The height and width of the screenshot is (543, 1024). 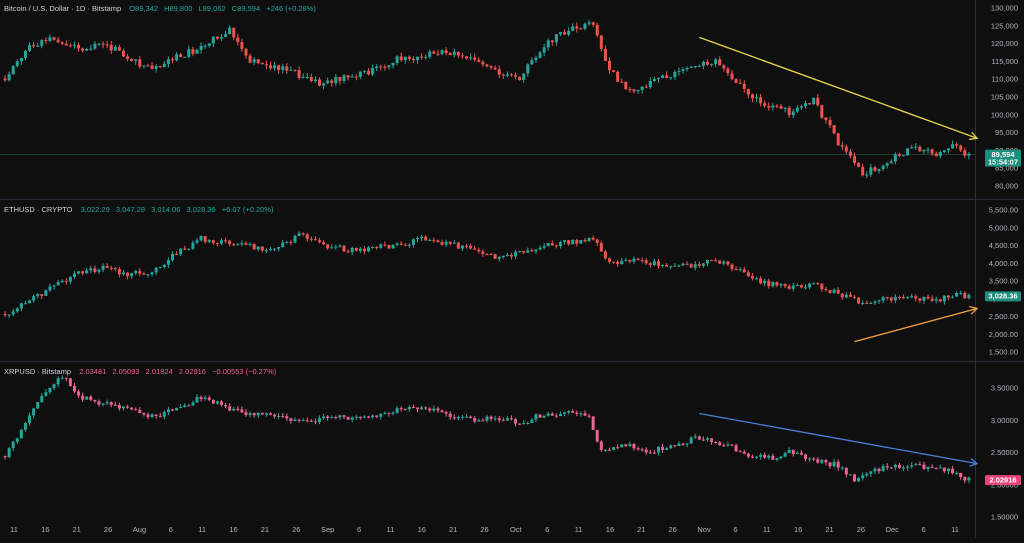 What do you see at coordinates (38, 209) in the screenshot?
I see `eth-symbol-label: ETHUSD · CRYPTO` at bounding box center [38, 209].